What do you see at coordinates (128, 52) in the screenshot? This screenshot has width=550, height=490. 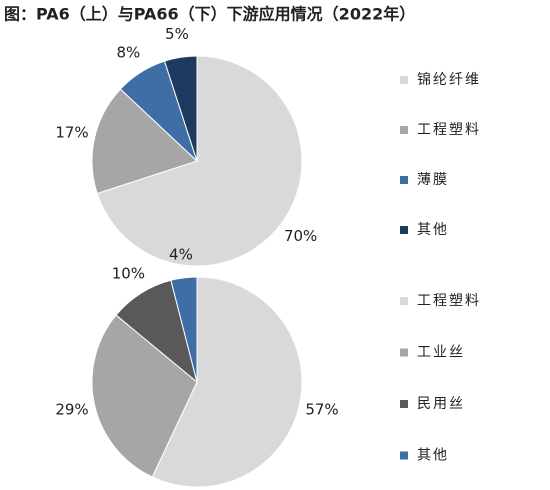 I see `data-label: 8%` at bounding box center [128, 52].